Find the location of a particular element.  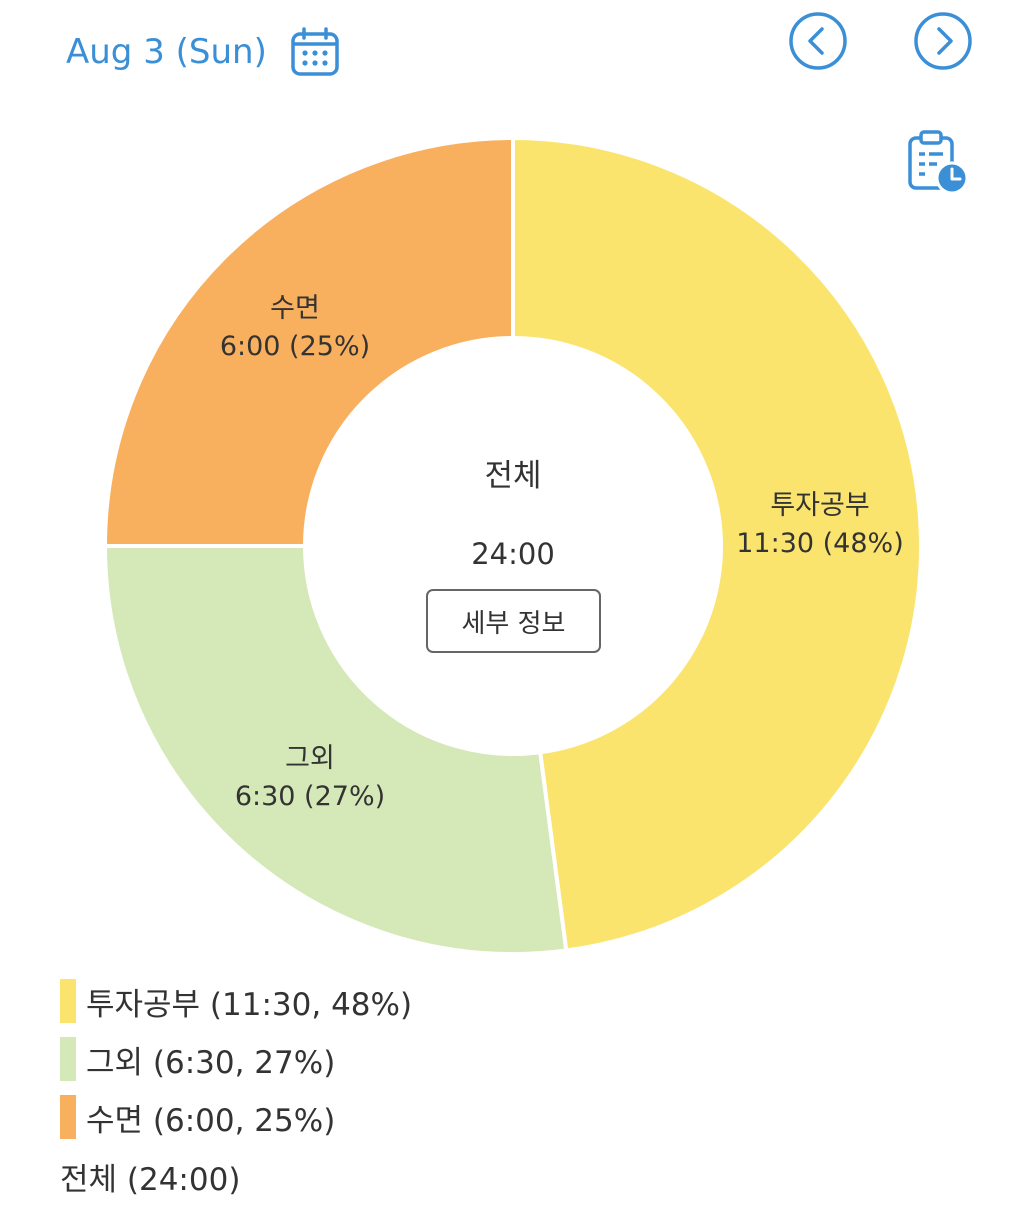

slice-label-name: 수면 is located at coordinates (295, 308).